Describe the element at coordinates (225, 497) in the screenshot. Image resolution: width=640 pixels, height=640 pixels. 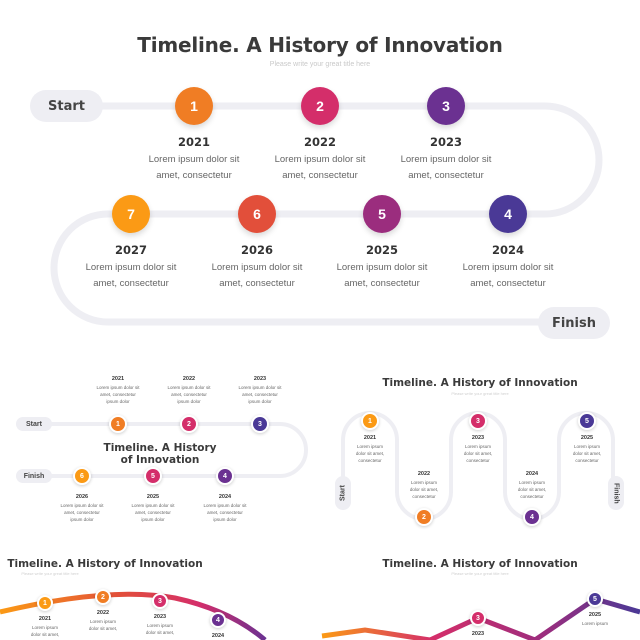
I see `thumb1-year-2024: 2024` at that location.